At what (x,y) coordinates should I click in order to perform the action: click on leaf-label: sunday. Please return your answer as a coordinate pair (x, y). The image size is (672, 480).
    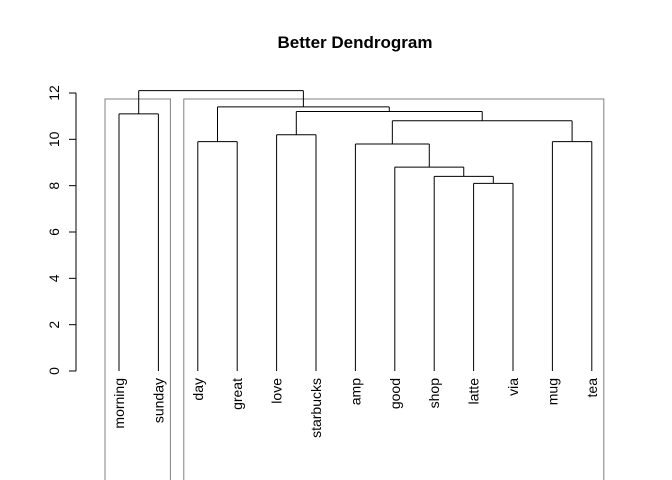
    Looking at the image, I should click on (158, 400).